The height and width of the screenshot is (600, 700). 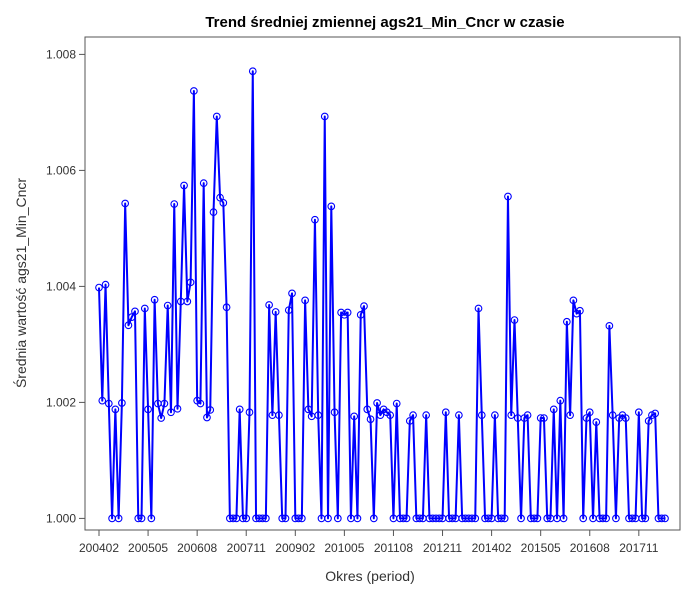 What do you see at coordinates (393, 548) in the screenshot?
I see `x-tick-label: 201108` at bounding box center [393, 548].